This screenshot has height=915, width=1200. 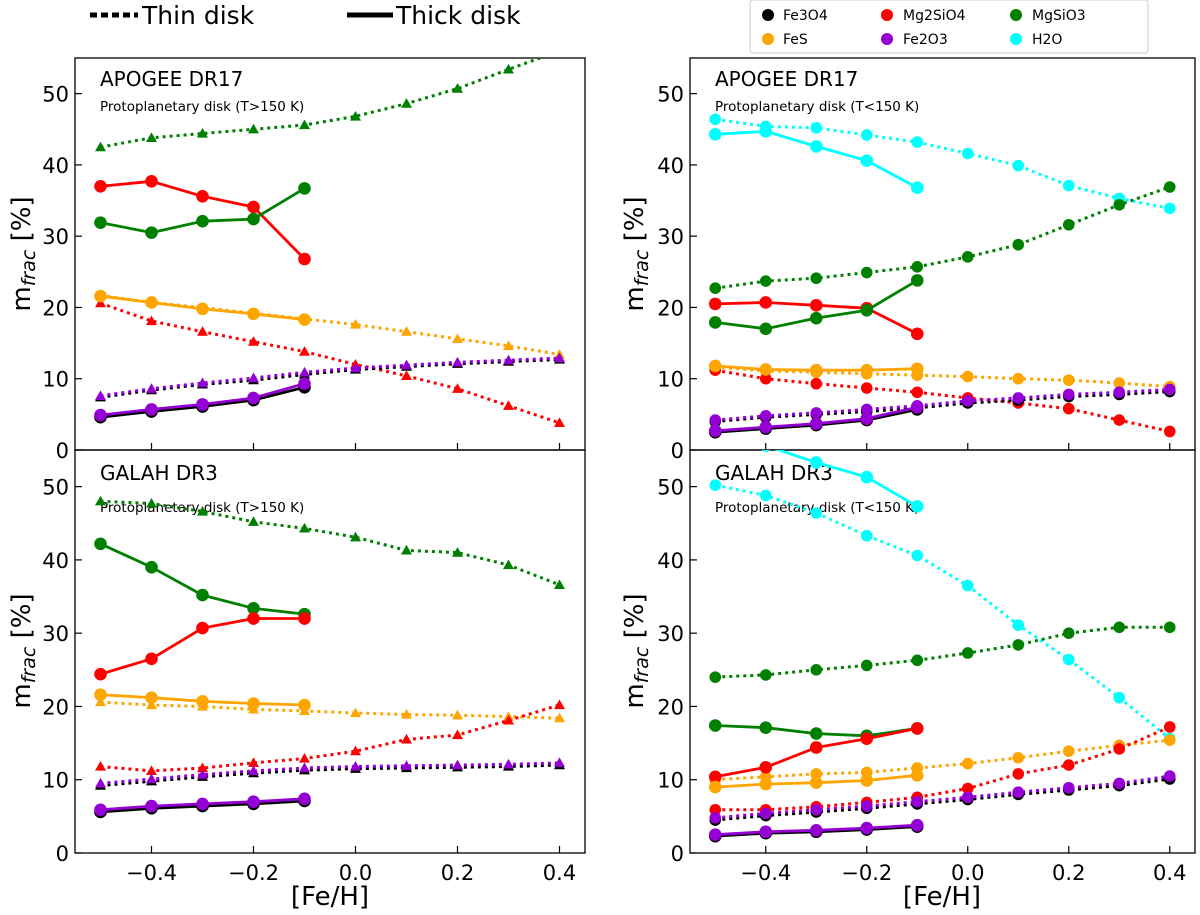 I want to click on series-mg2sio4-thin-disk, so click(x=330, y=737).